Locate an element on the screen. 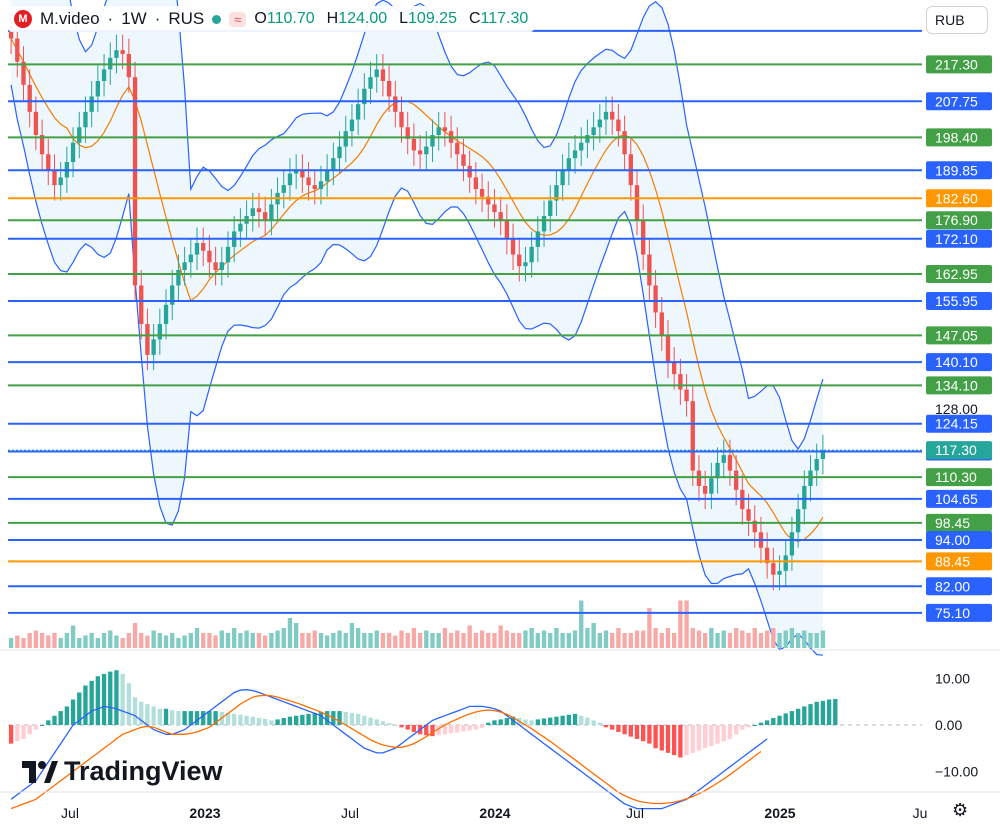 The height and width of the screenshot is (826, 1000). symbol-name: M.video is located at coordinates (70, 18).